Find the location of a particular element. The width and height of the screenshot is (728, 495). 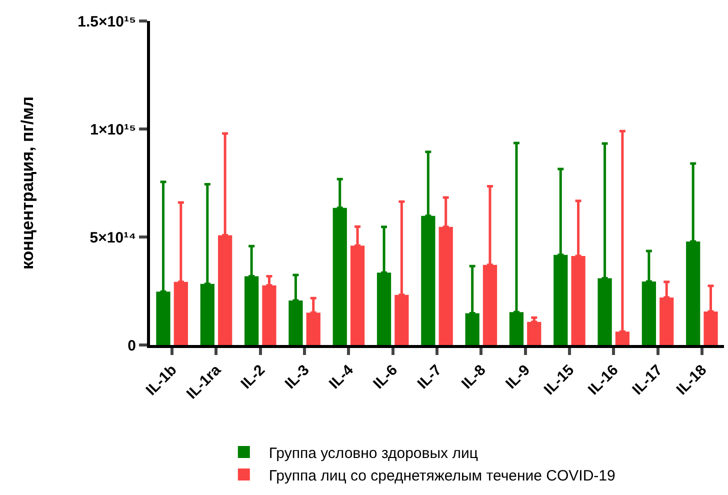

x-tick-label: IL-2 is located at coordinates (253, 377).